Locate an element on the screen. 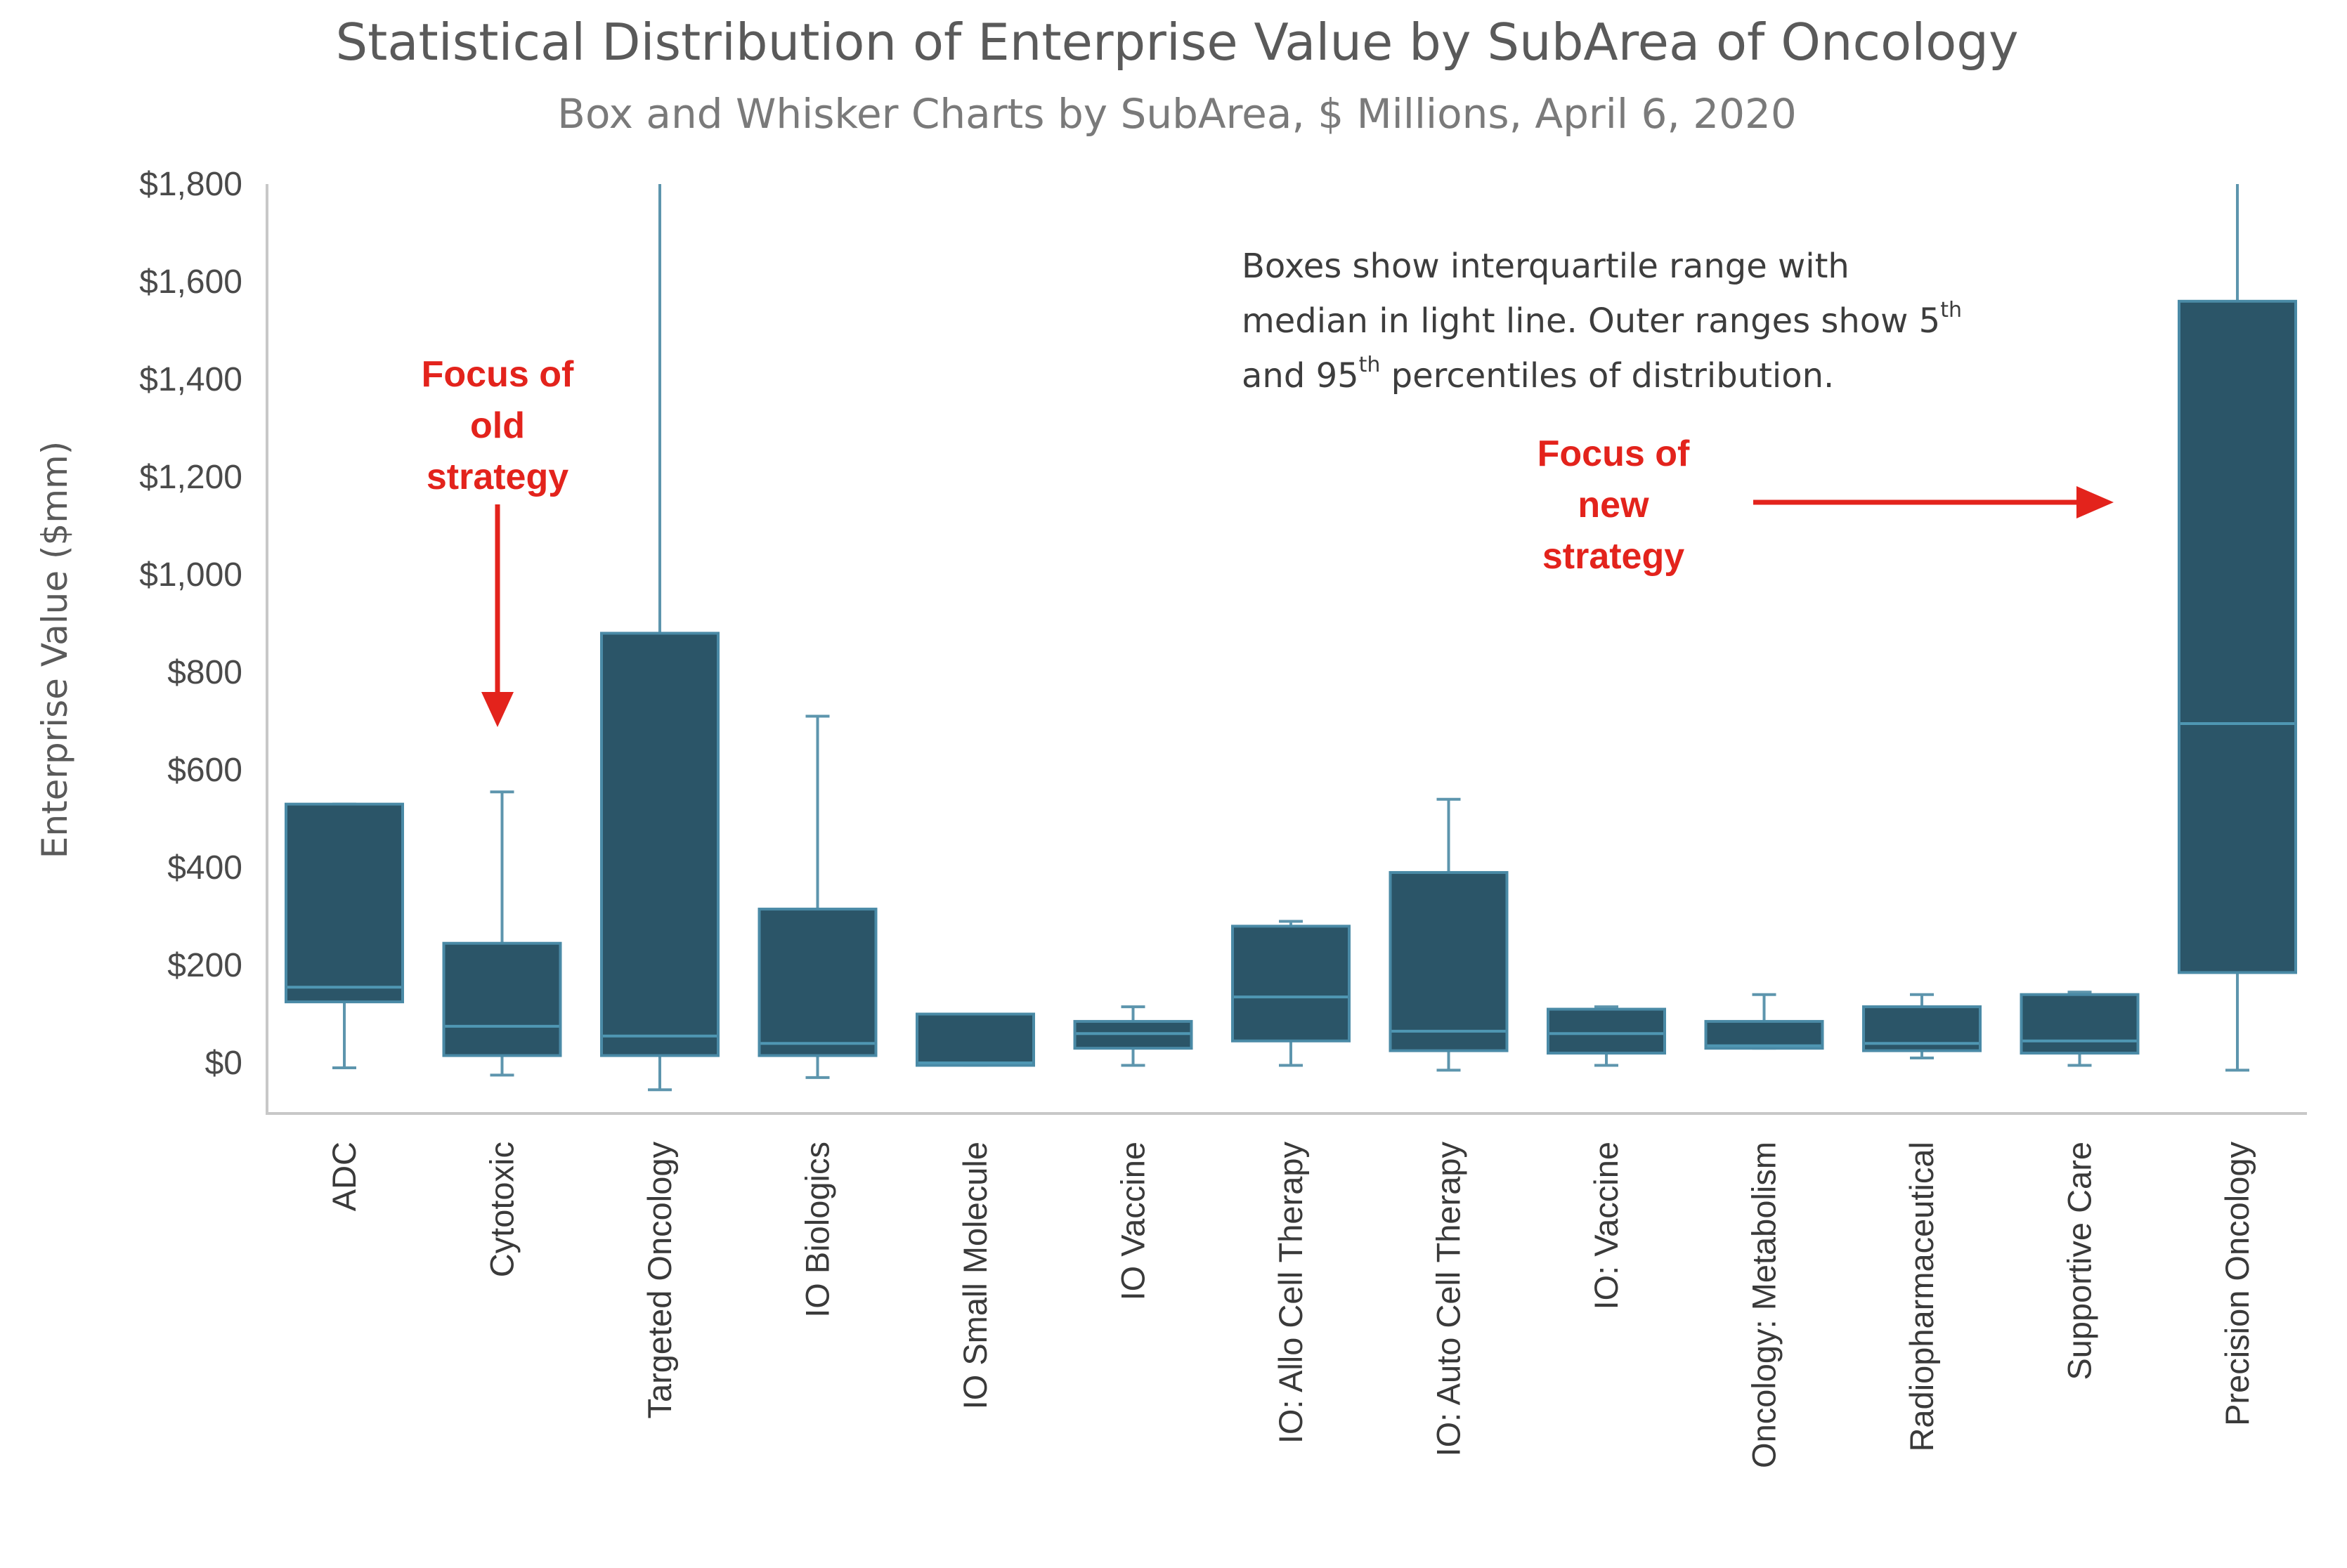 Image resolution: width=2347 pixels, height=1568 pixels. callout-new-strategy: Focus of new strategy is located at coordinates (1825, 505).